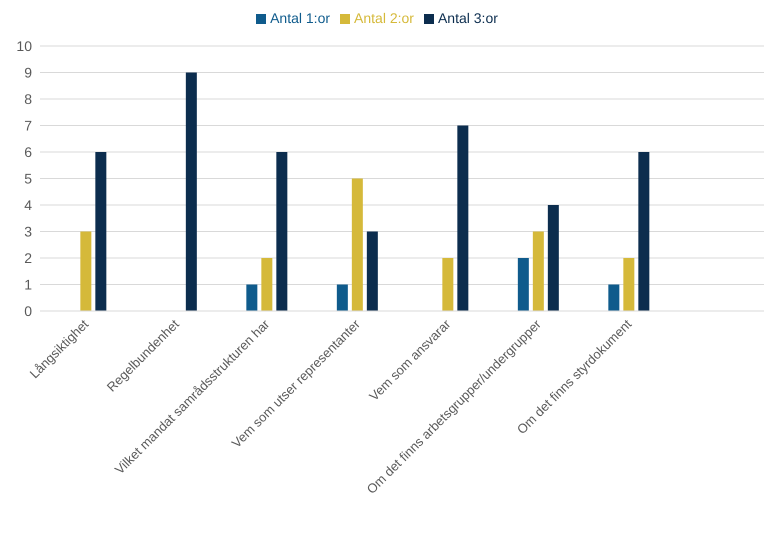  I want to click on legend-label: Antal 1:or, so click(300, 18).